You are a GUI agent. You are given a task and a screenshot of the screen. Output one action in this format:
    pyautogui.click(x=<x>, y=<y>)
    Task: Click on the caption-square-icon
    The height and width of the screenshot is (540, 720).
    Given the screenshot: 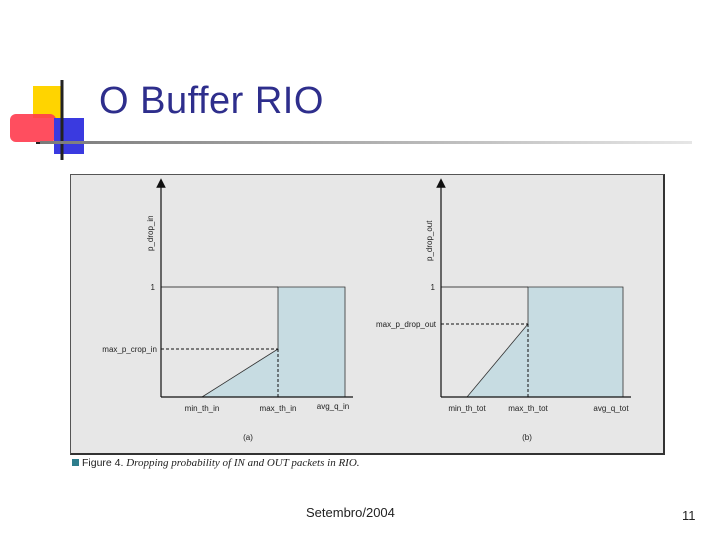 What is the action you would take?
    pyautogui.click(x=75, y=462)
    